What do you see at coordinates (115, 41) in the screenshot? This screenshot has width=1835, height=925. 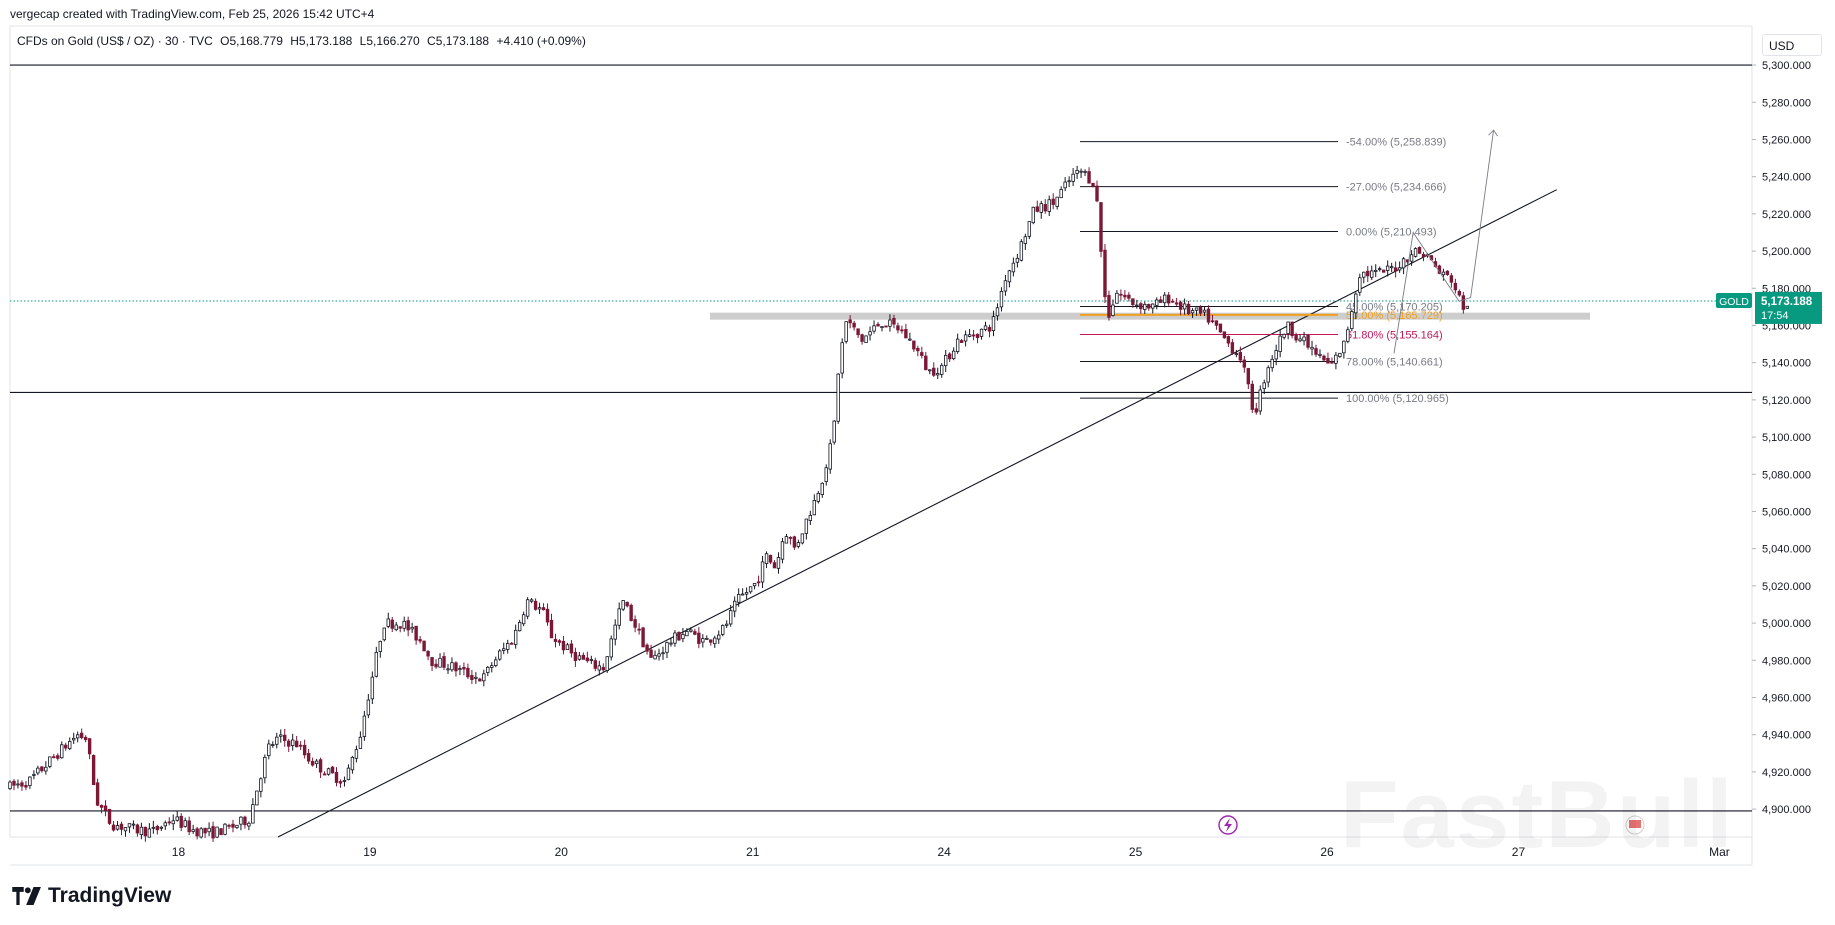 I see `symbol-name: CFDs on Gold (US$ / OZ) · 30 · TVC` at bounding box center [115, 41].